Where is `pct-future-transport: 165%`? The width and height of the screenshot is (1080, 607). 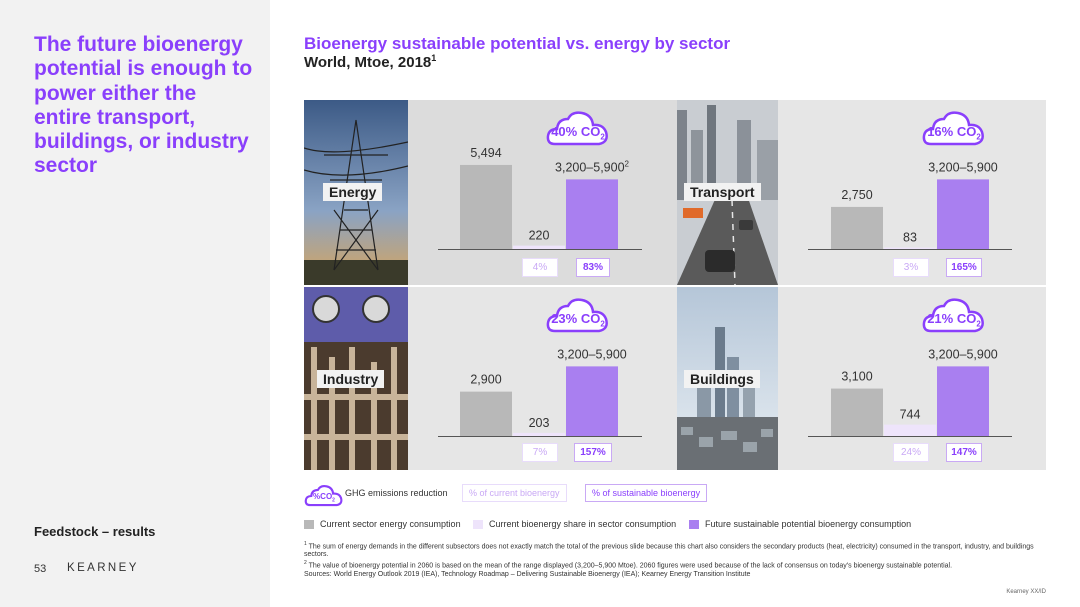
pct-future-transport: 165% is located at coordinates (964, 267).